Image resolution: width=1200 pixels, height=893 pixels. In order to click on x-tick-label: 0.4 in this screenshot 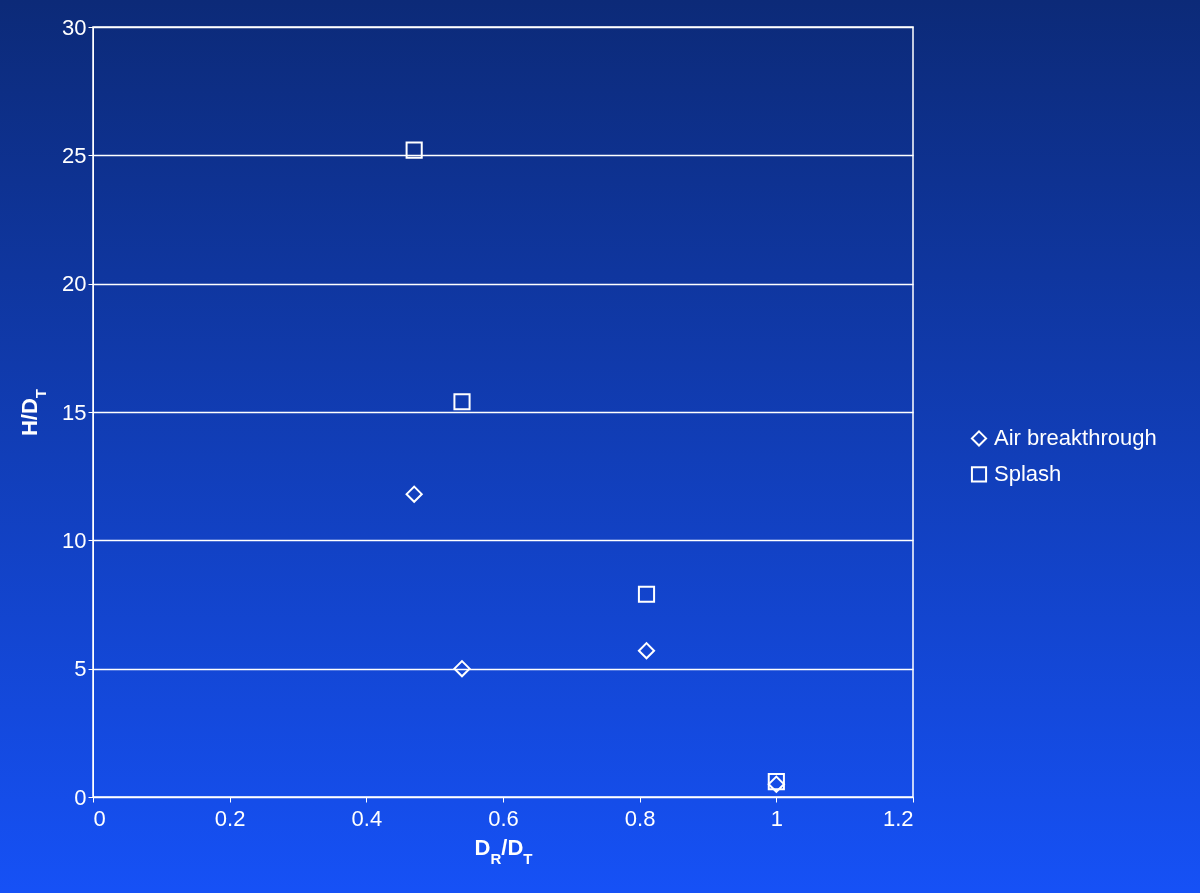, I will do `click(367, 818)`.